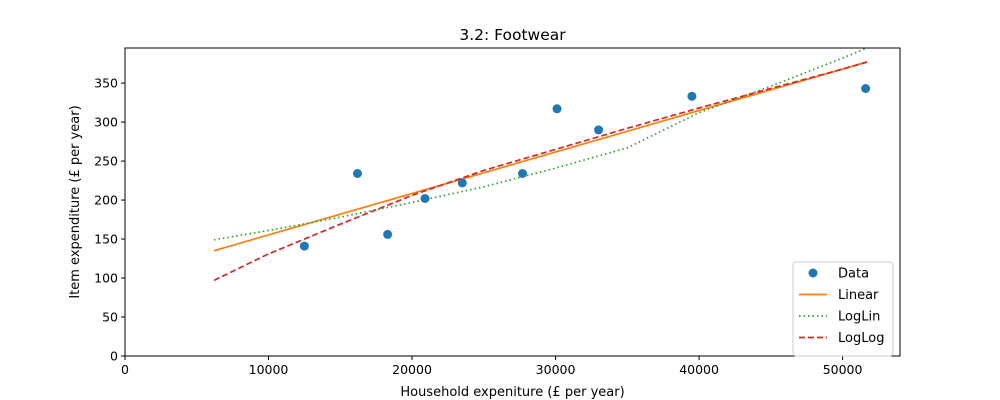 The image size is (1000, 400). What do you see at coordinates (859, 317) in the screenshot?
I see `legend-label-loglin: LogLin` at bounding box center [859, 317].